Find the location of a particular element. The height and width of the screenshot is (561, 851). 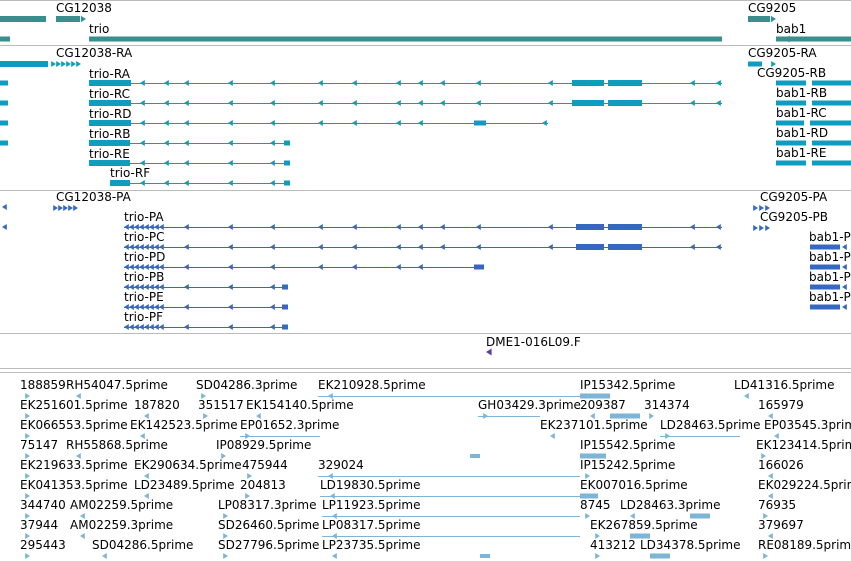

gene-bab1 is located at coordinates (813, 39).